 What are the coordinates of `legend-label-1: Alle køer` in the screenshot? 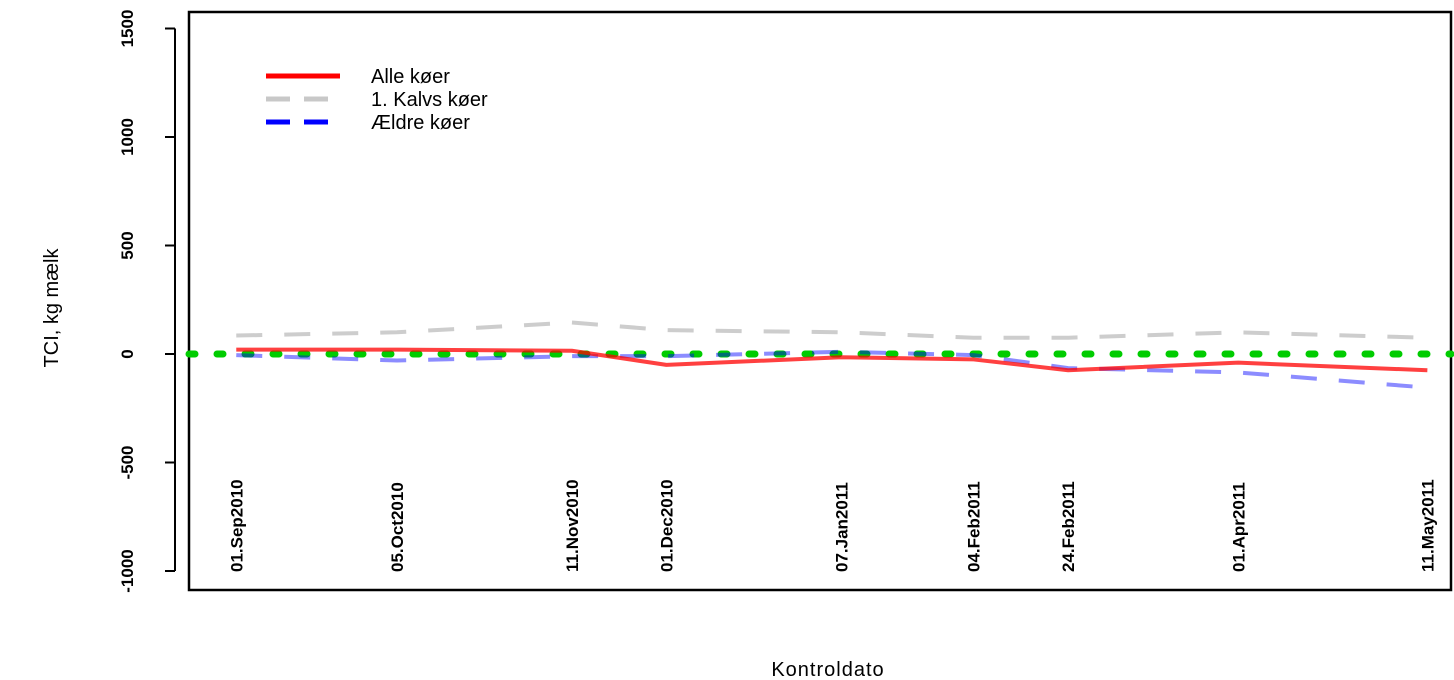 It's located at (410, 77).